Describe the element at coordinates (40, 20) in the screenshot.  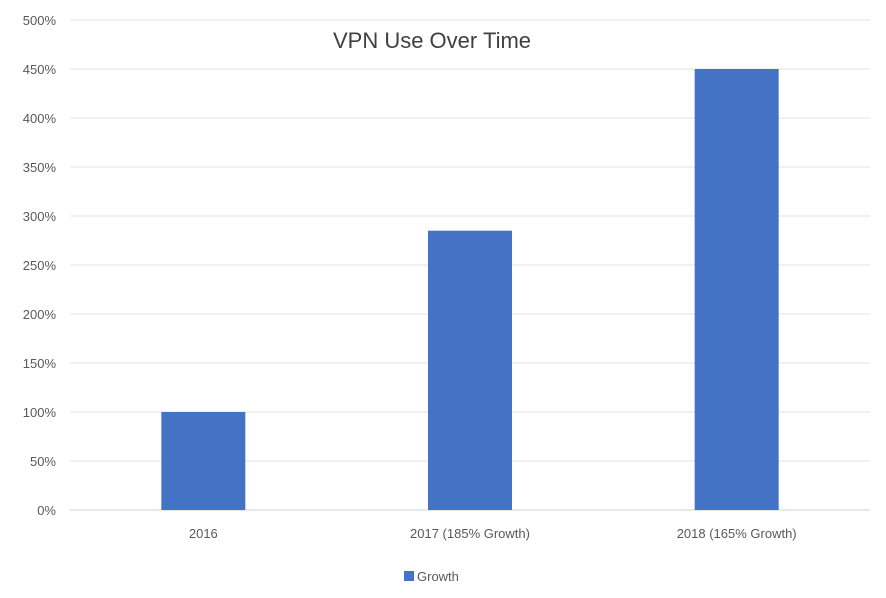
I see `y-tick-label: 500%` at that location.